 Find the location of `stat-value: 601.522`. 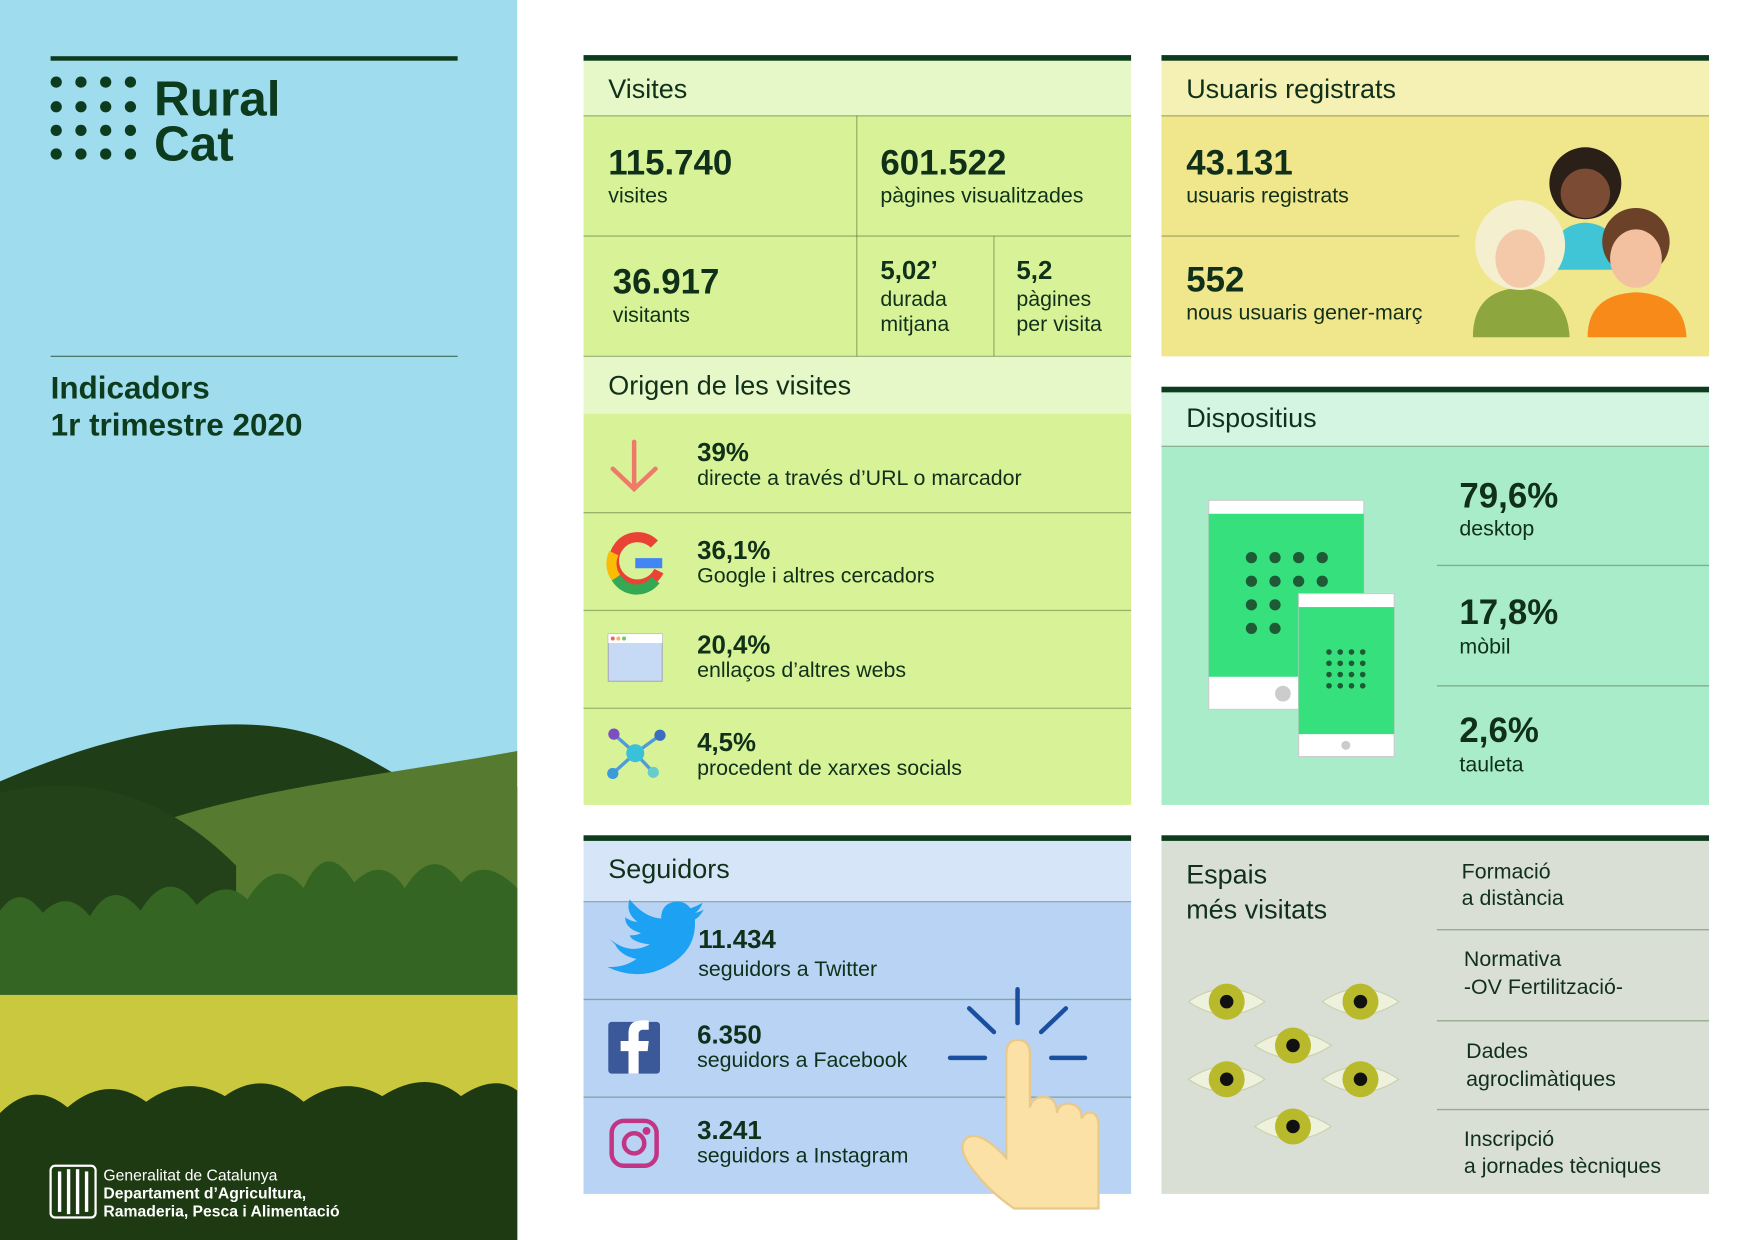

stat-value: 601.522 is located at coordinates (943, 163).